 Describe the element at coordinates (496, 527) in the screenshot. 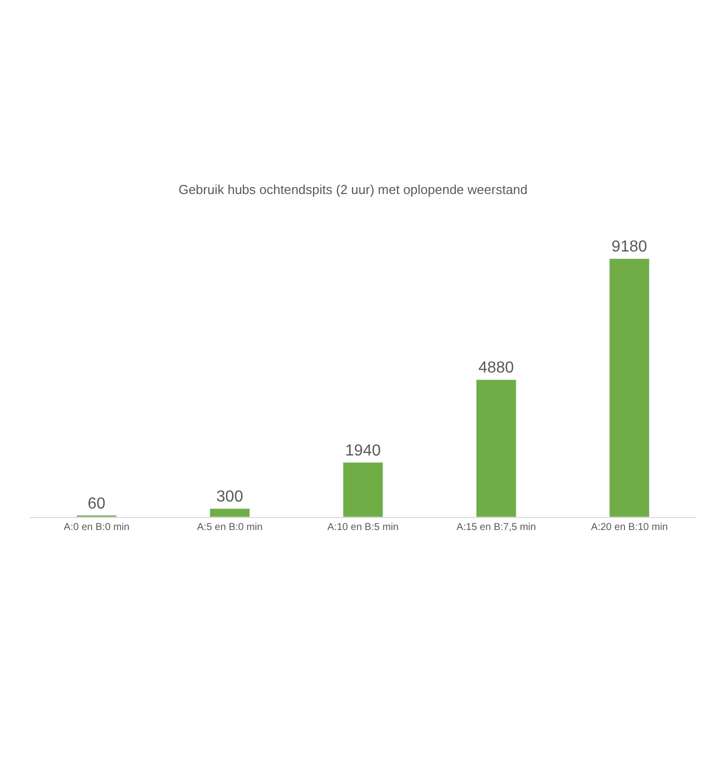

I see `x-tick-label: A:15 en B:7,5 min` at that location.